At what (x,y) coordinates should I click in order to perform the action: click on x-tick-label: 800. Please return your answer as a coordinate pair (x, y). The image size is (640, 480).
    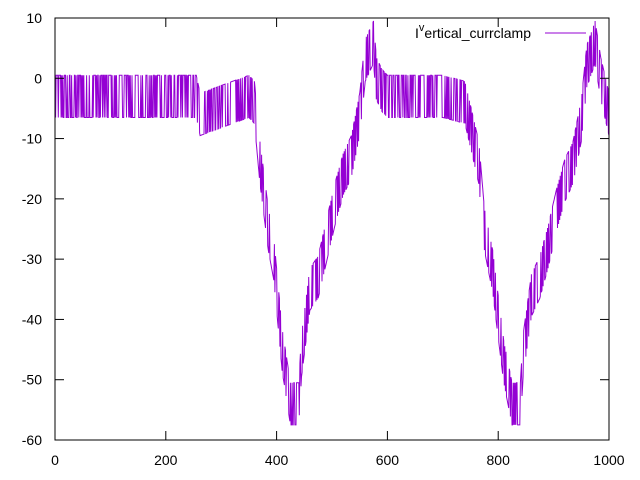
    Looking at the image, I should click on (499, 460).